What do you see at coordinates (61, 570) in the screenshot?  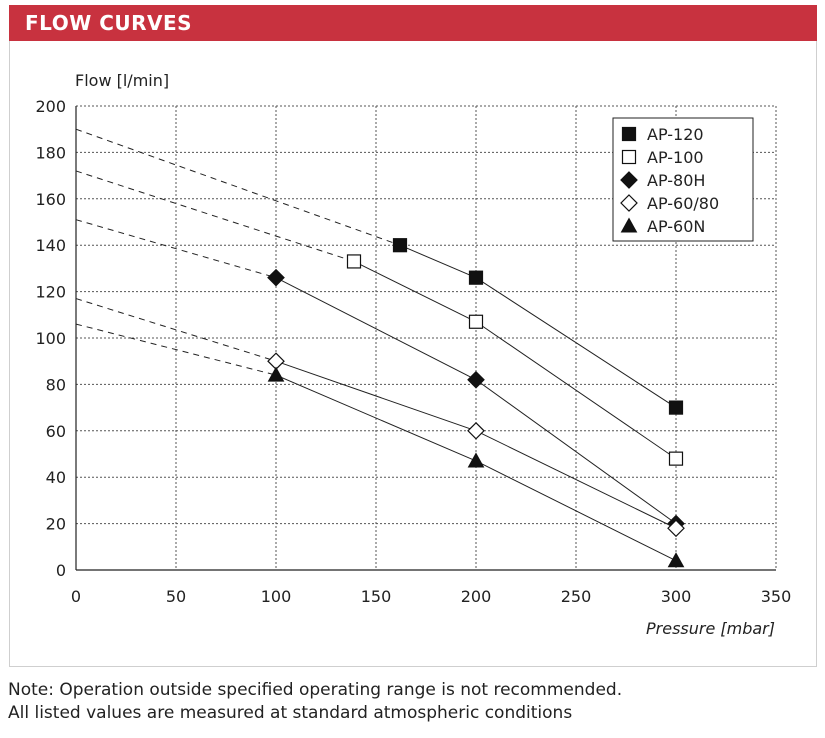 I see `y-tick-label: 0` at bounding box center [61, 570].